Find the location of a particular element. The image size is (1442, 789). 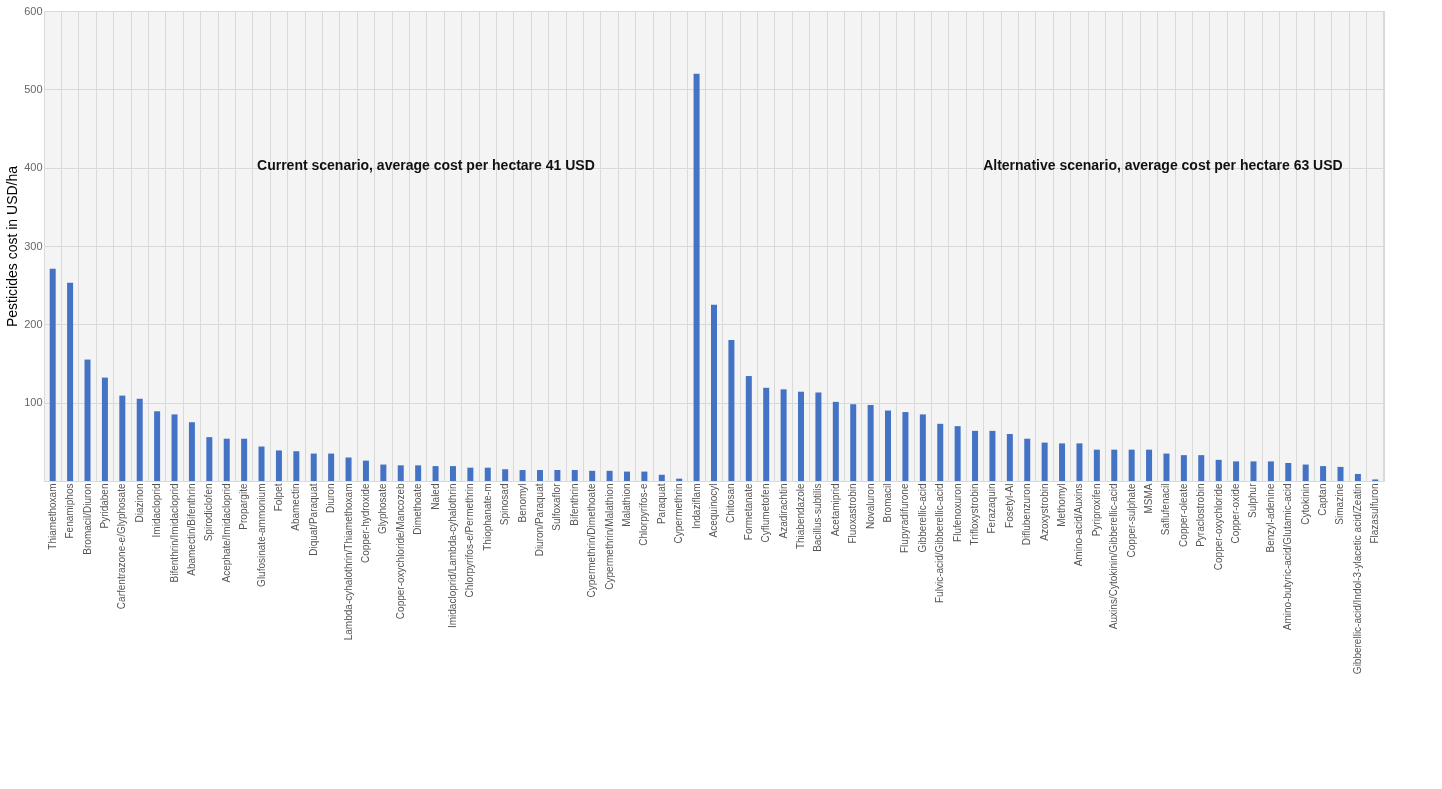

x-tick-label: Gibberellic-acid is located at coordinates (922, 518).